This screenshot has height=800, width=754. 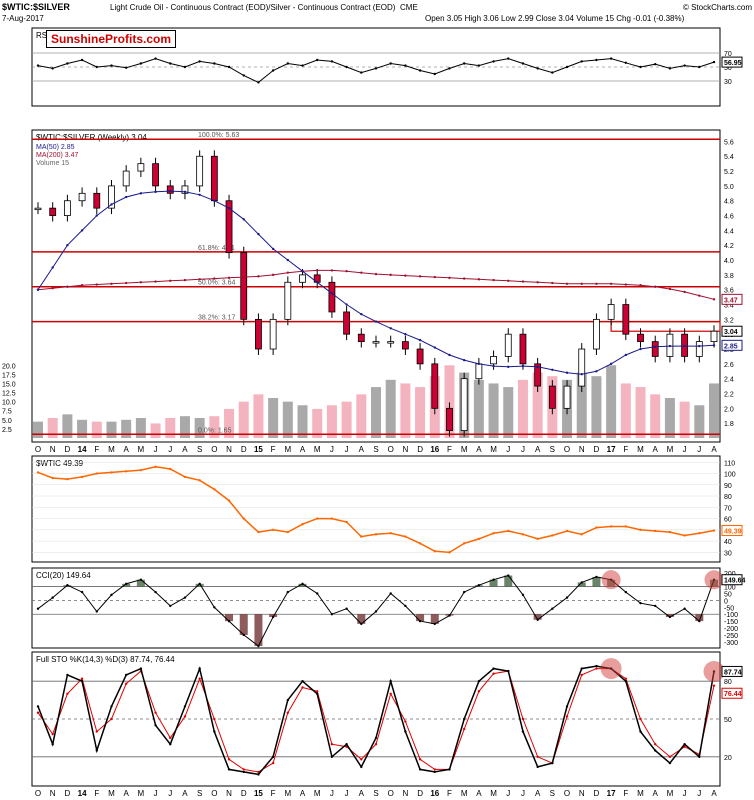 I want to click on x-tick-label: 16, so click(x=434, y=793).